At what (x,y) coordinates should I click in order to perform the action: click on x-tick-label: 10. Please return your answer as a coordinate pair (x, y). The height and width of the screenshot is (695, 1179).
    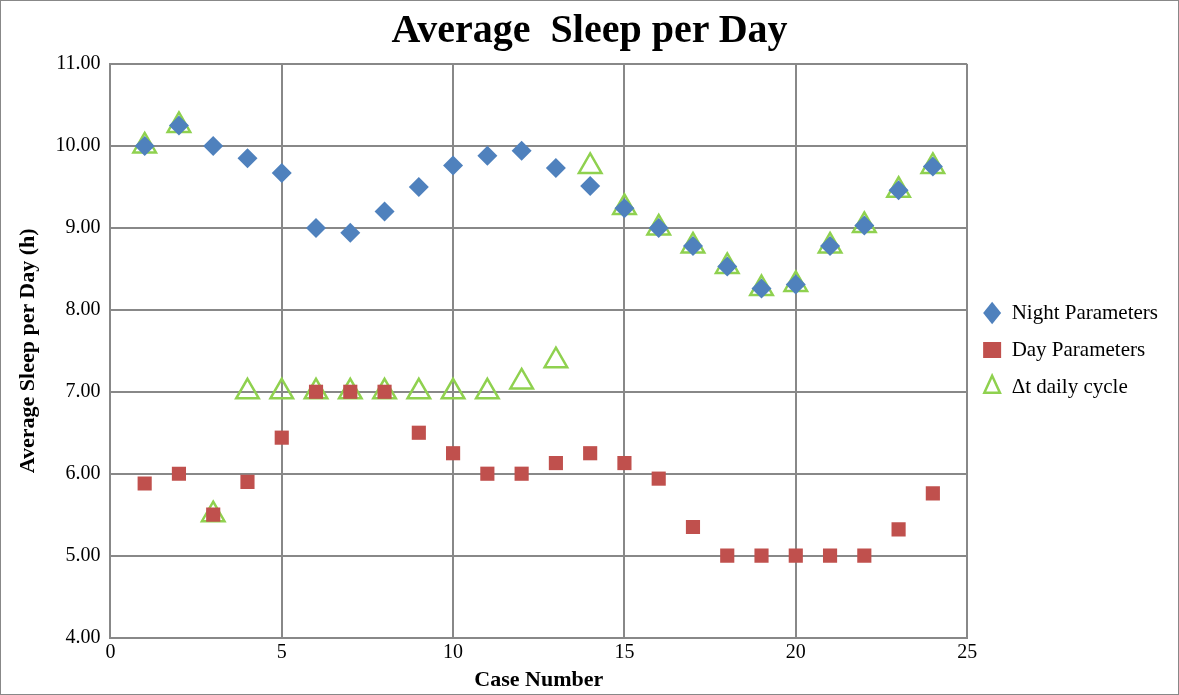
    Looking at the image, I should click on (453, 650).